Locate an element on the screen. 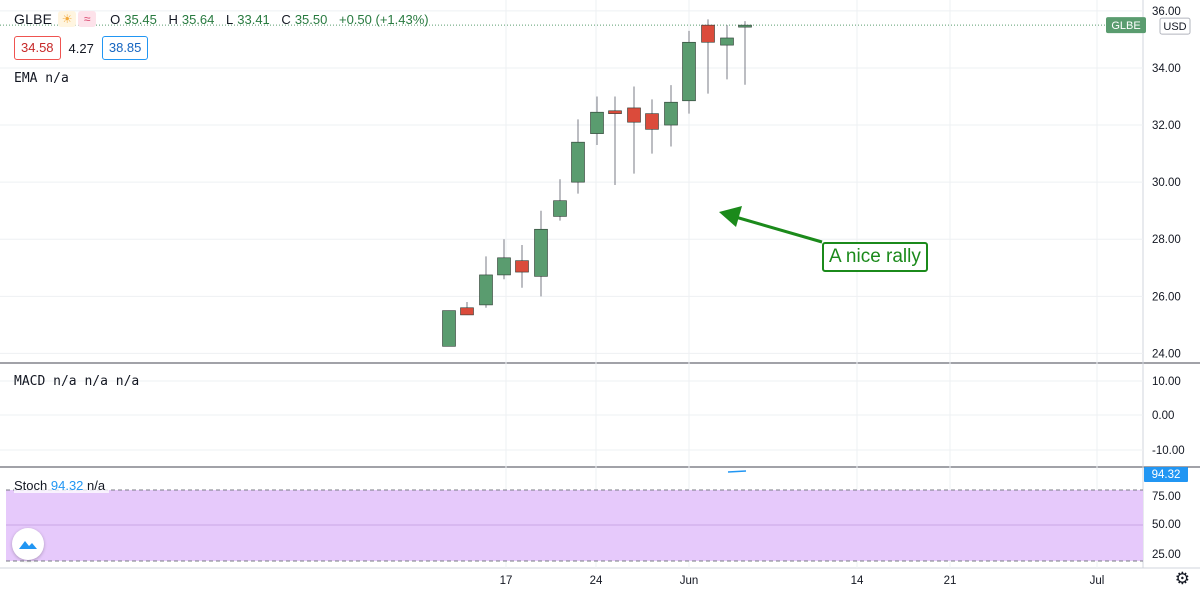  candles-layer is located at coordinates (597, 183).